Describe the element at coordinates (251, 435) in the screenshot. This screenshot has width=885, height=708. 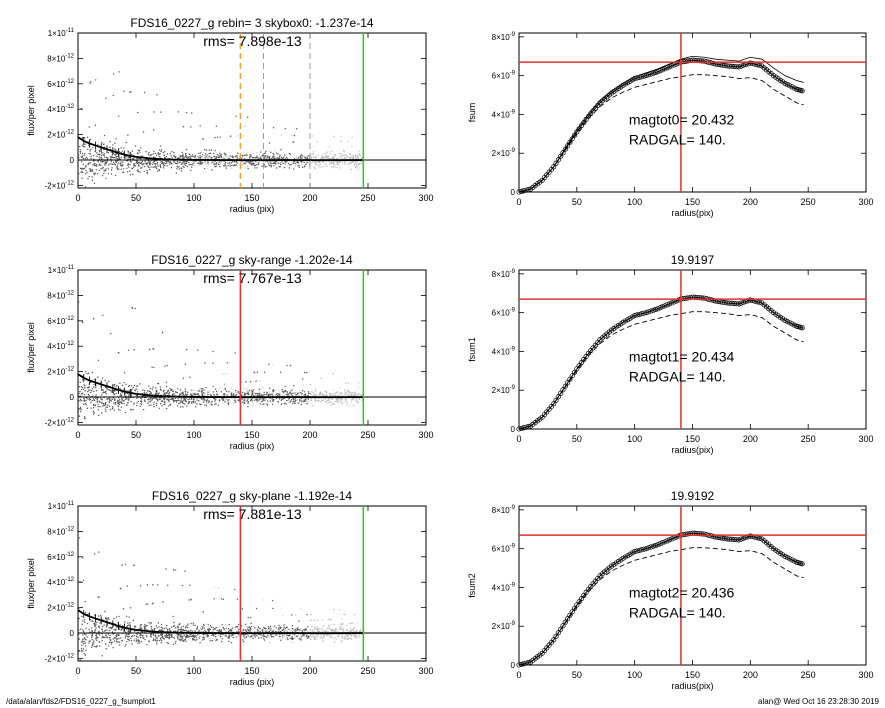
I see `x-tick-label: 150` at that location.